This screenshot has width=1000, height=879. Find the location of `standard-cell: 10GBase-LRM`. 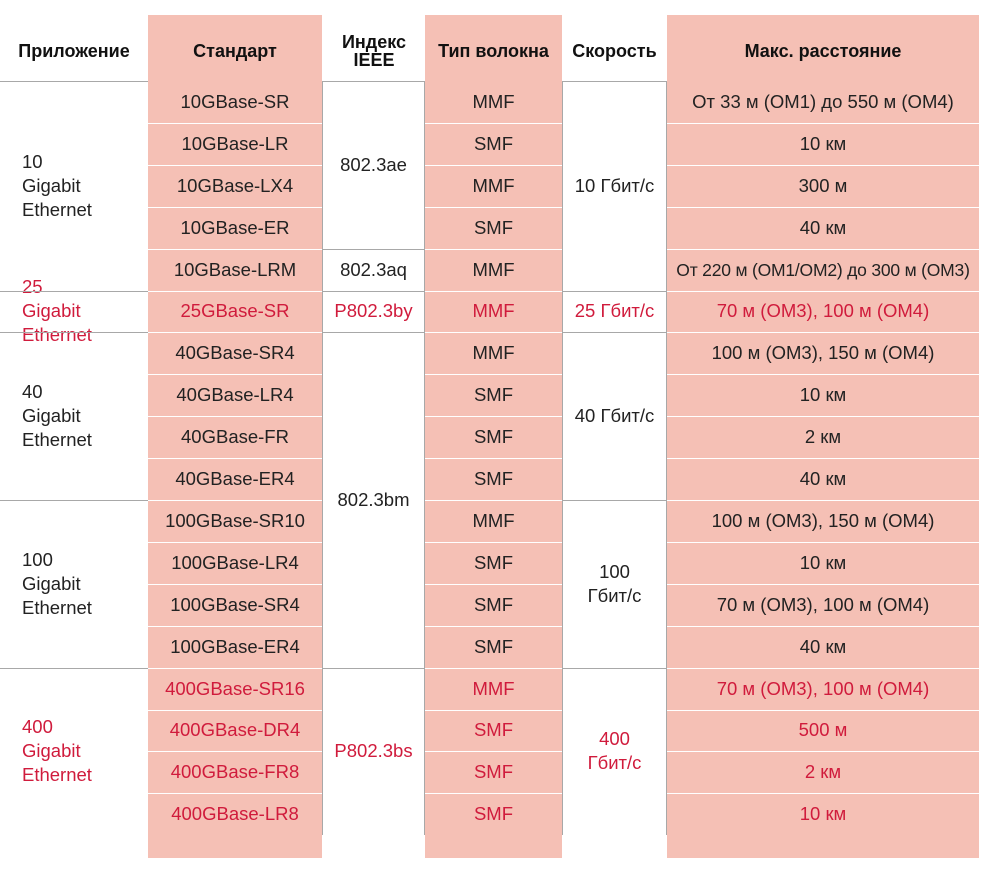

standard-cell: 10GBase-LRM is located at coordinates (235, 269).